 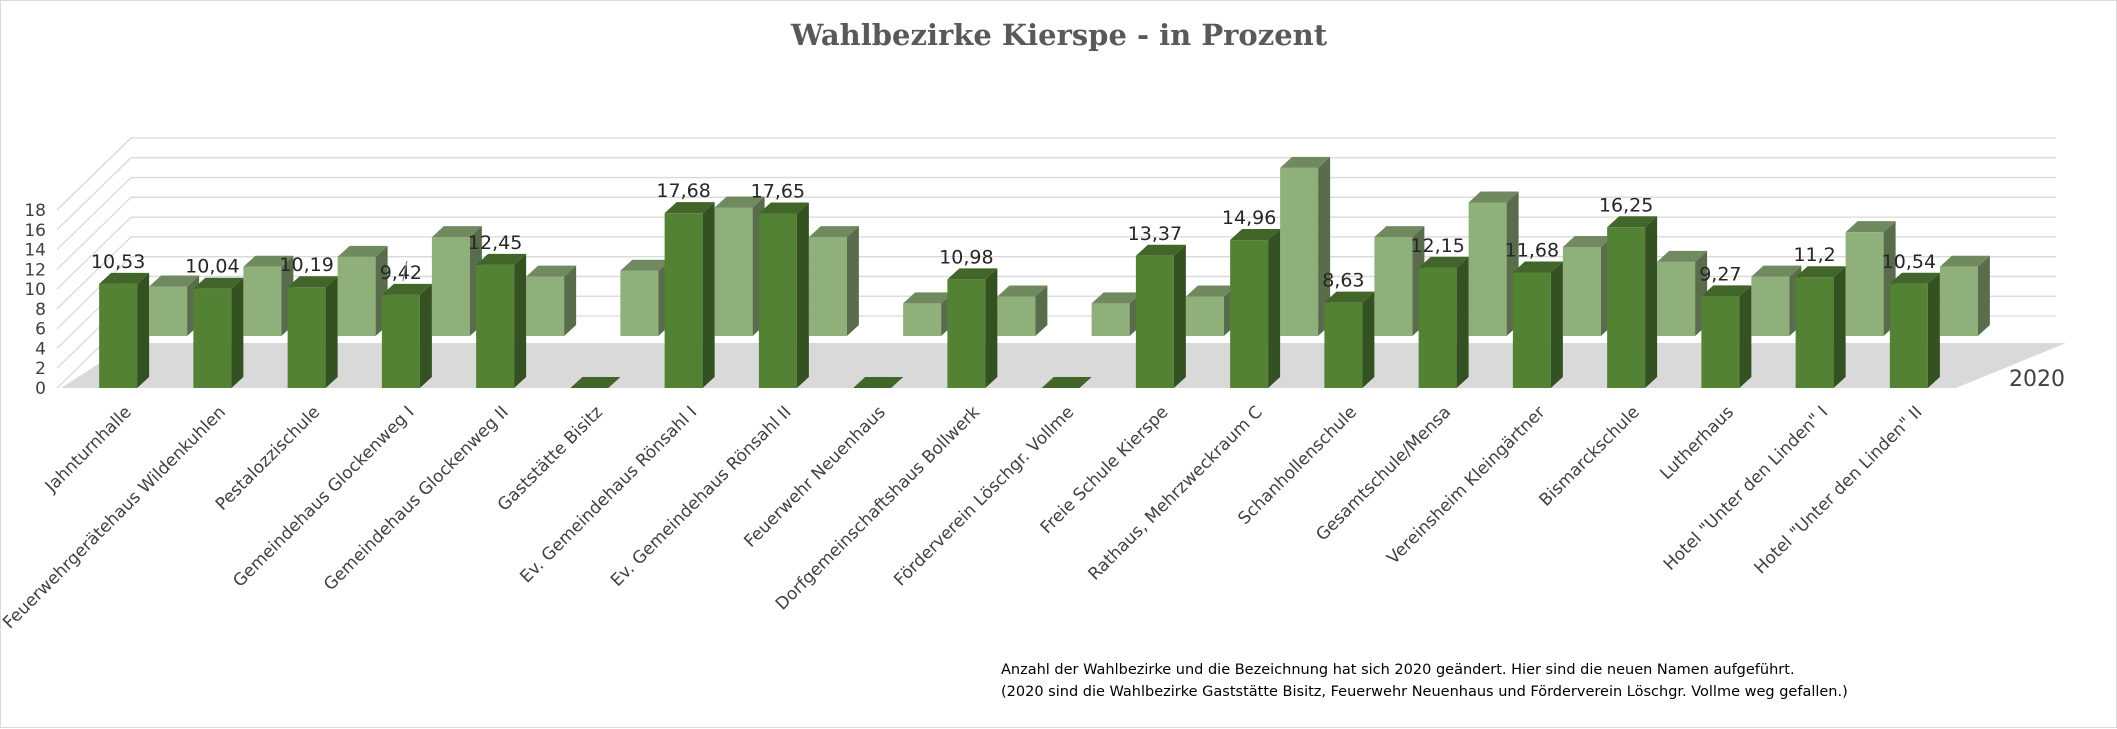 What do you see at coordinates (88, 449) in the screenshot?
I see `x-category-label: Jahnturnhalle` at bounding box center [88, 449].